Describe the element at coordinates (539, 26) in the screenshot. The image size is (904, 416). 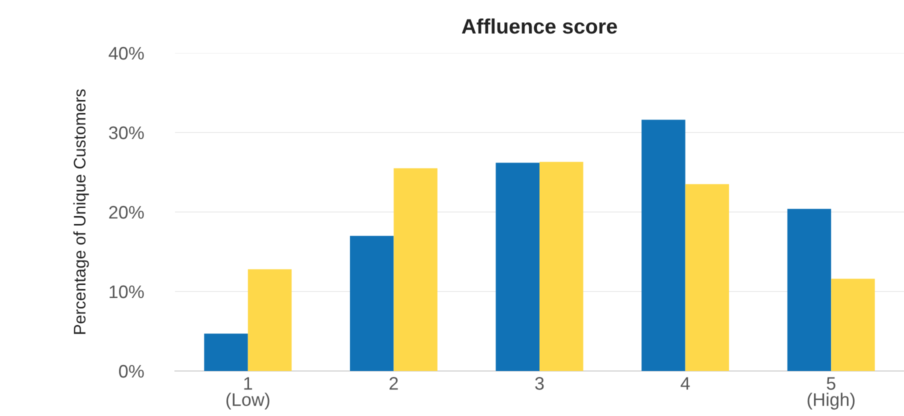
I see `chart-title: Affluence score` at that location.